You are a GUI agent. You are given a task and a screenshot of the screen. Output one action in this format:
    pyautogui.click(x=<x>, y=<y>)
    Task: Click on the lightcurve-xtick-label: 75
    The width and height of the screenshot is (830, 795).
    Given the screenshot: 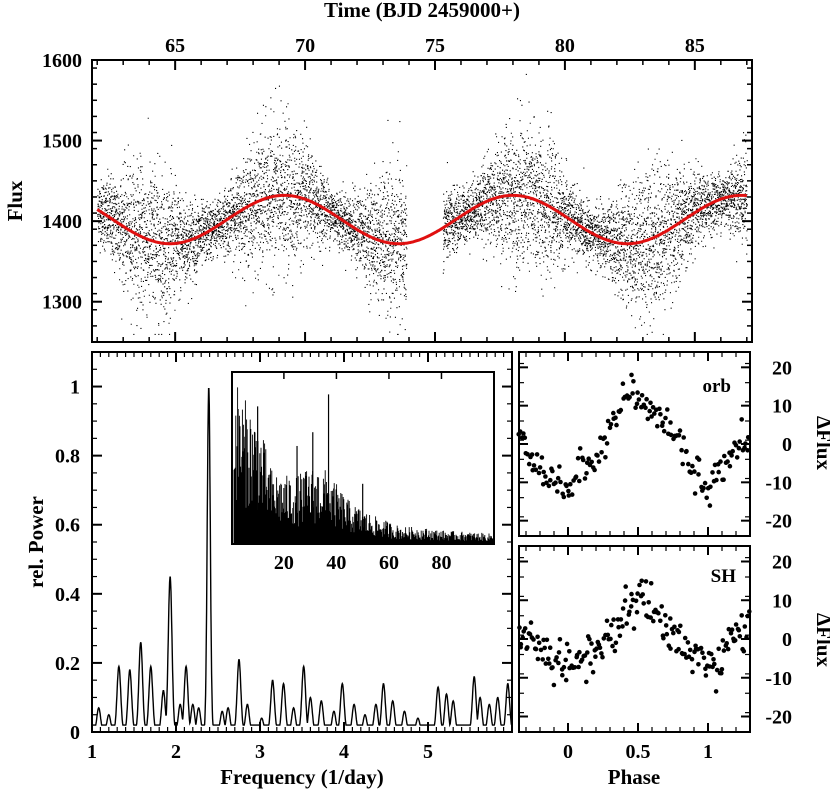 What is the action you would take?
    pyautogui.click(x=435, y=46)
    